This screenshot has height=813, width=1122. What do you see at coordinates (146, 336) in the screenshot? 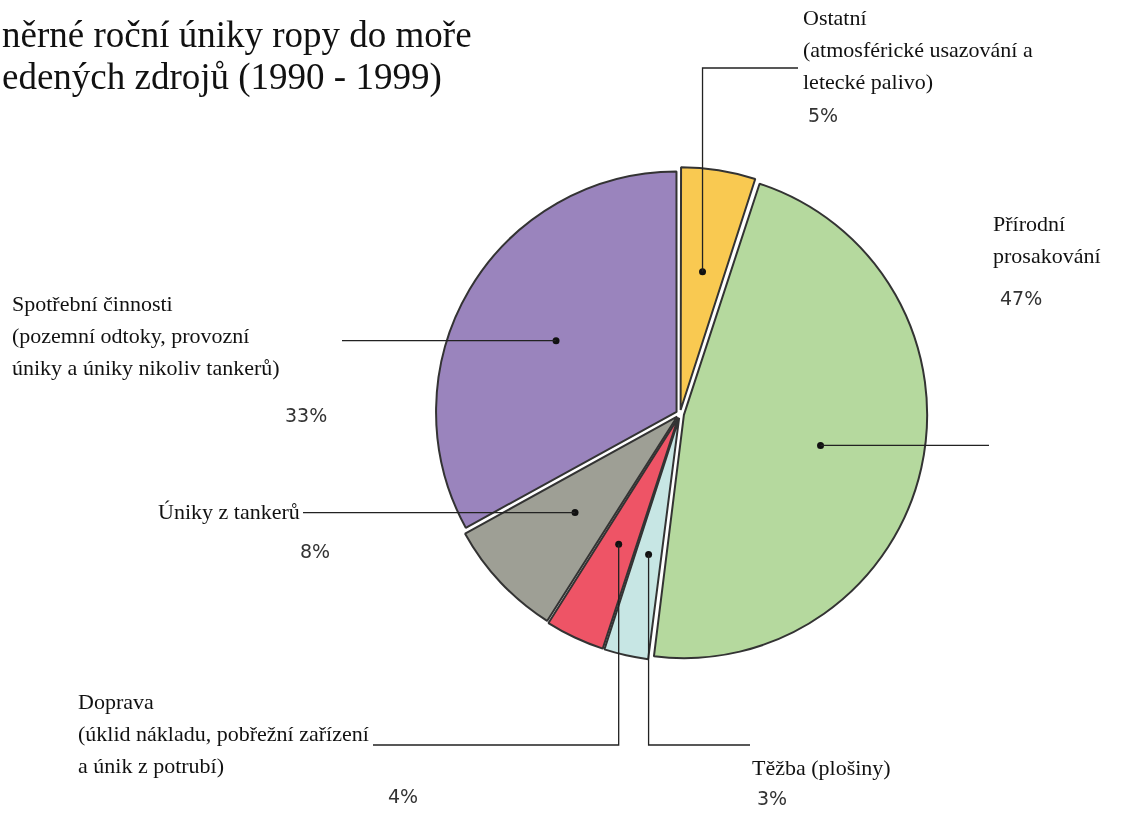
I see `slice-label: Spotřební činnosti (pozemní odtoky, provozní úniky a úniky nikoliv tankerů)` at bounding box center [146, 336].